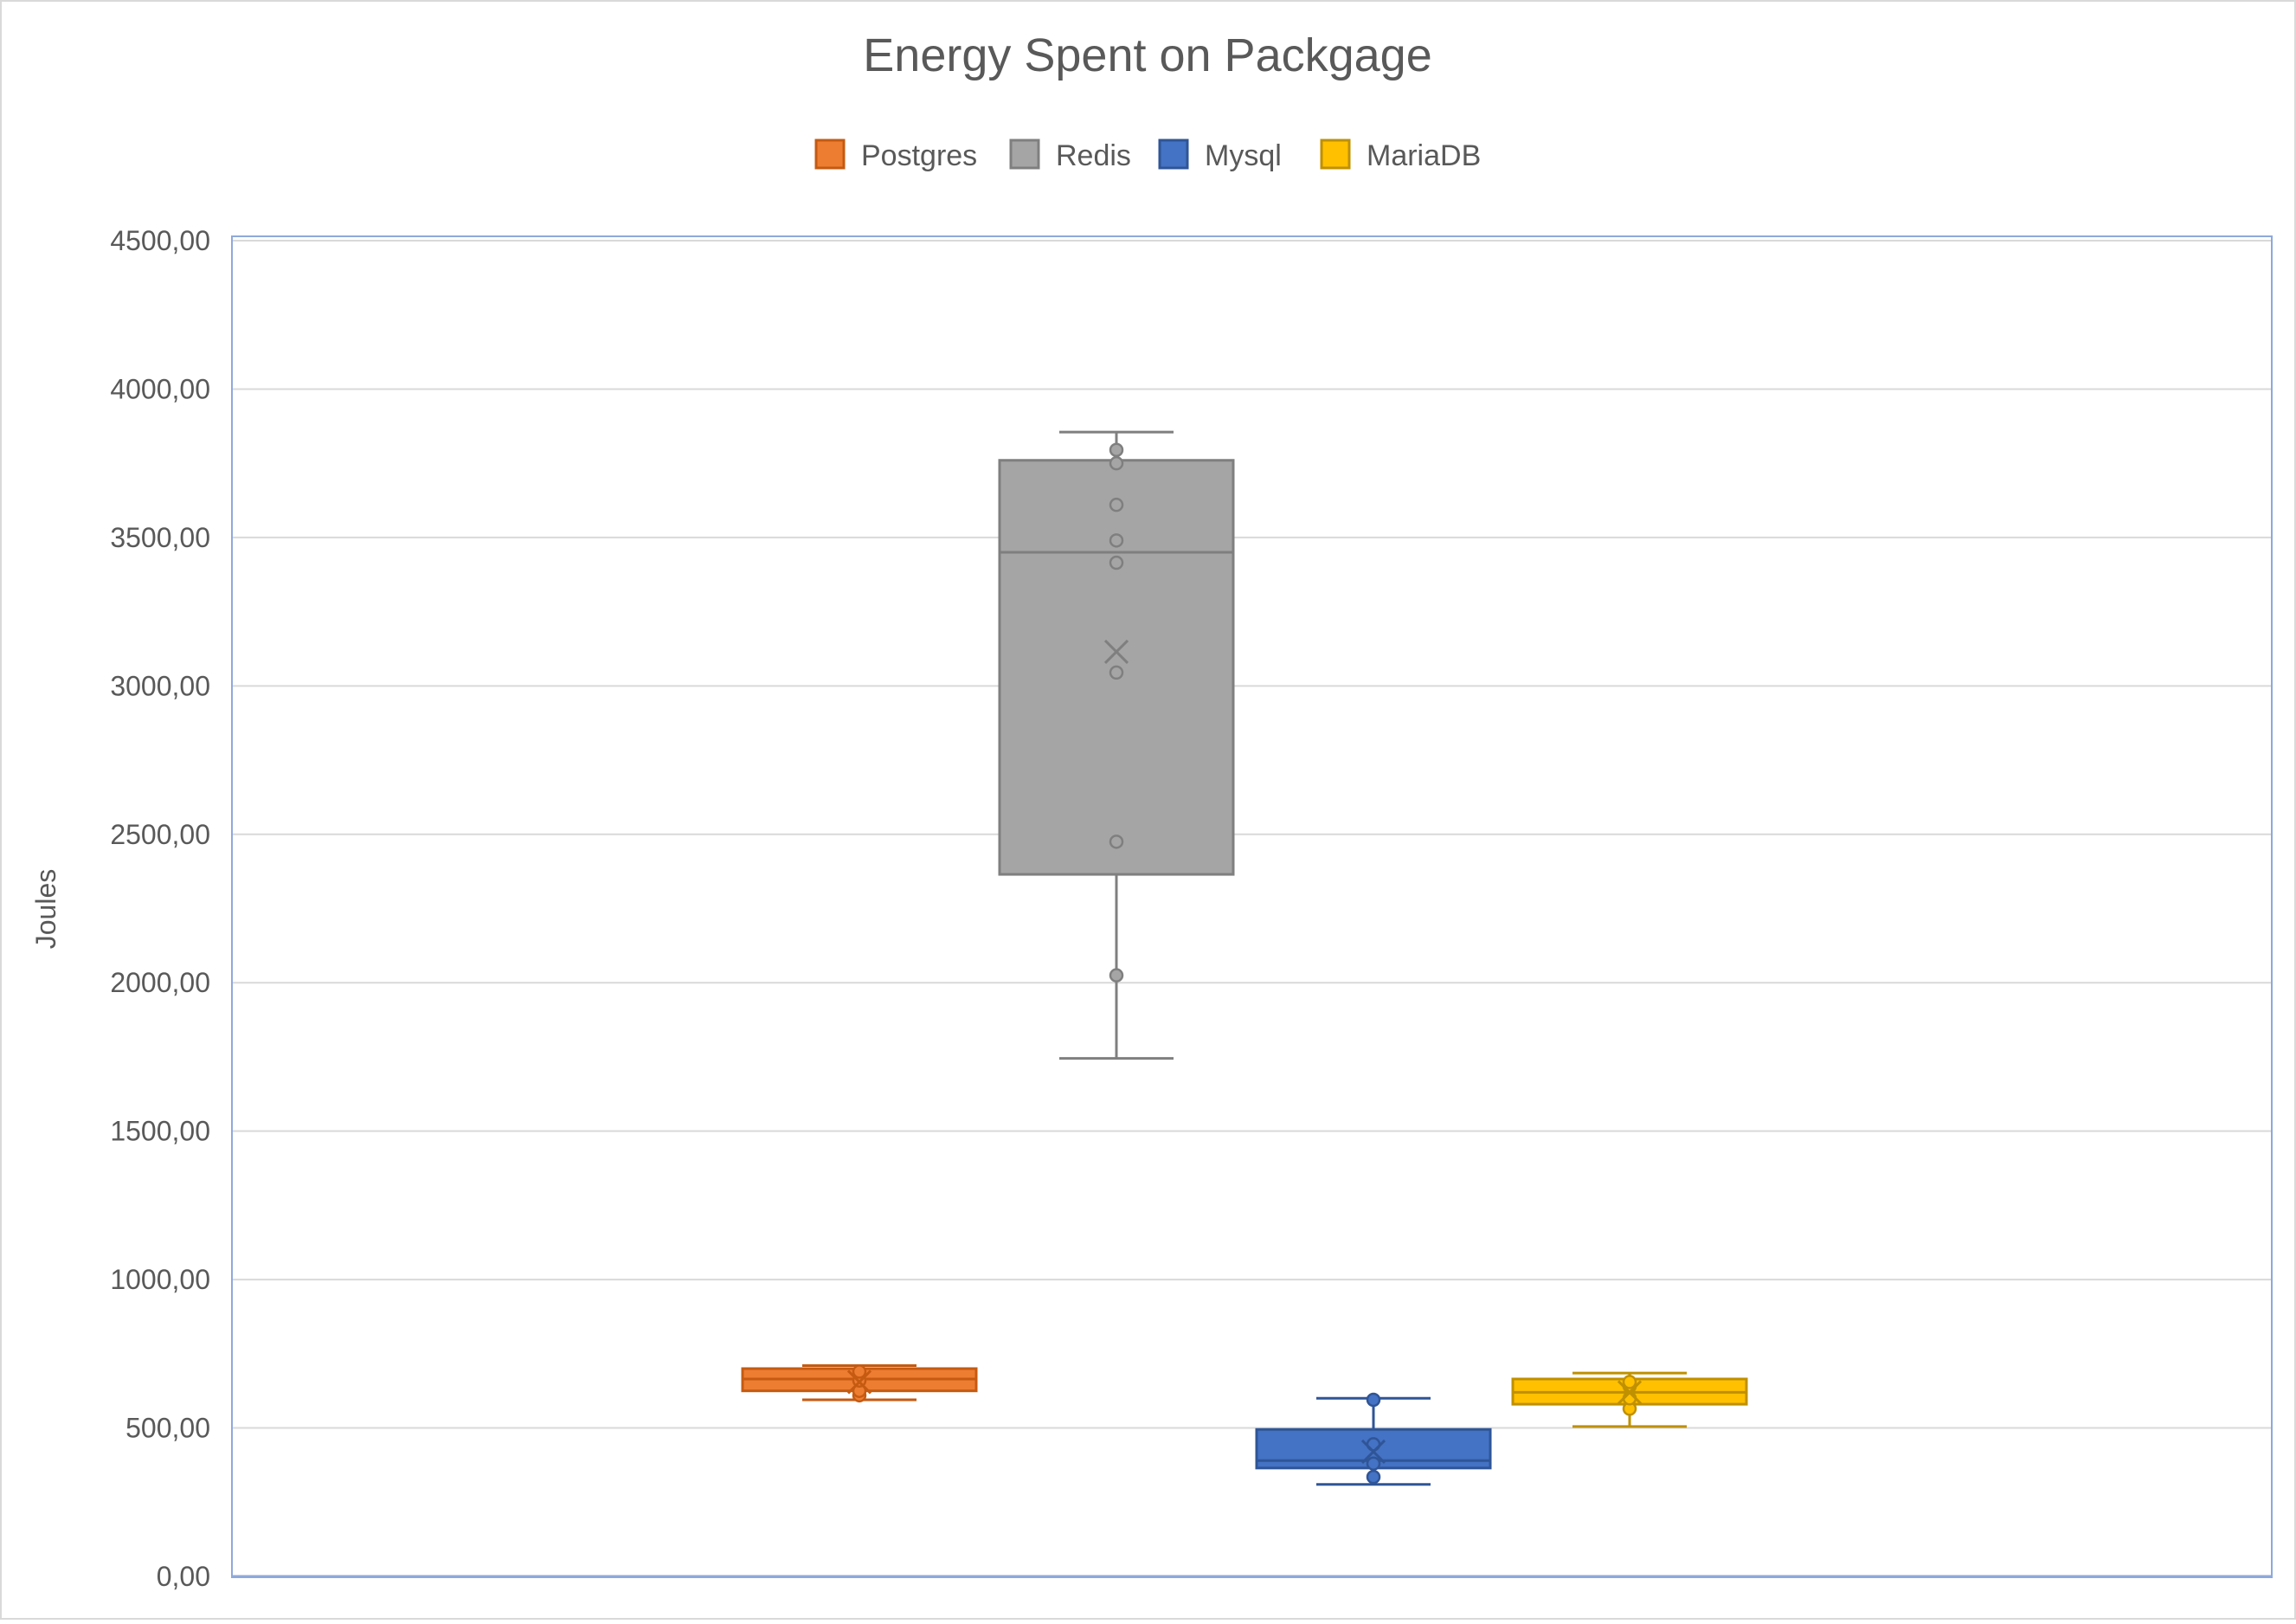 This screenshot has width=2296, height=1624. I want to click on legend-label: MariaDB, so click(1424, 155).